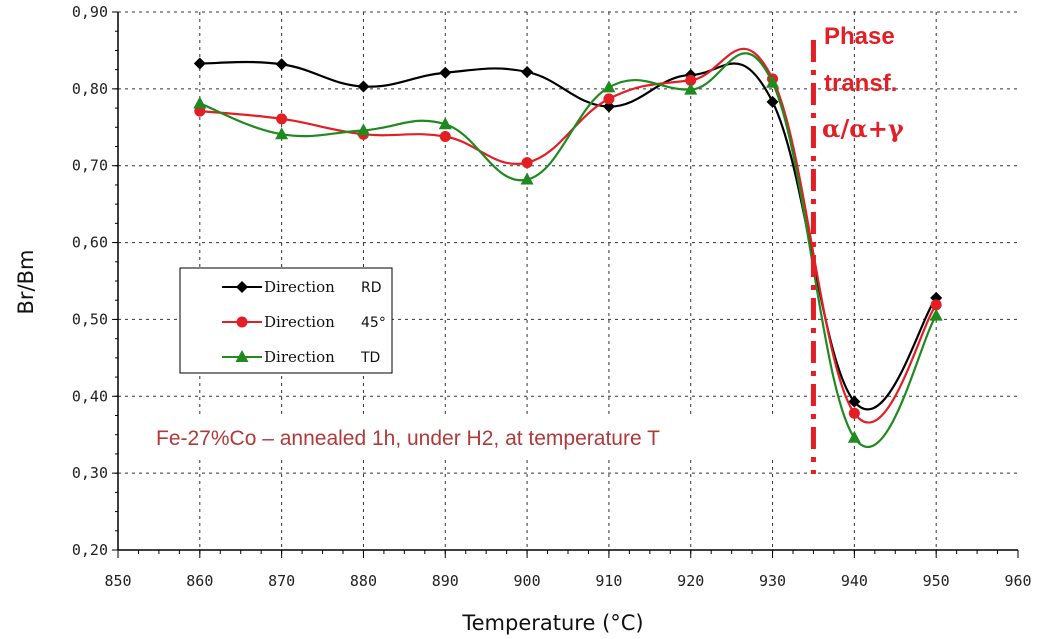 The height and width of the screenshot is (639, 1040). I want to click on legend: Direction RD Direction 45° Direction TD, so click(286, 320).